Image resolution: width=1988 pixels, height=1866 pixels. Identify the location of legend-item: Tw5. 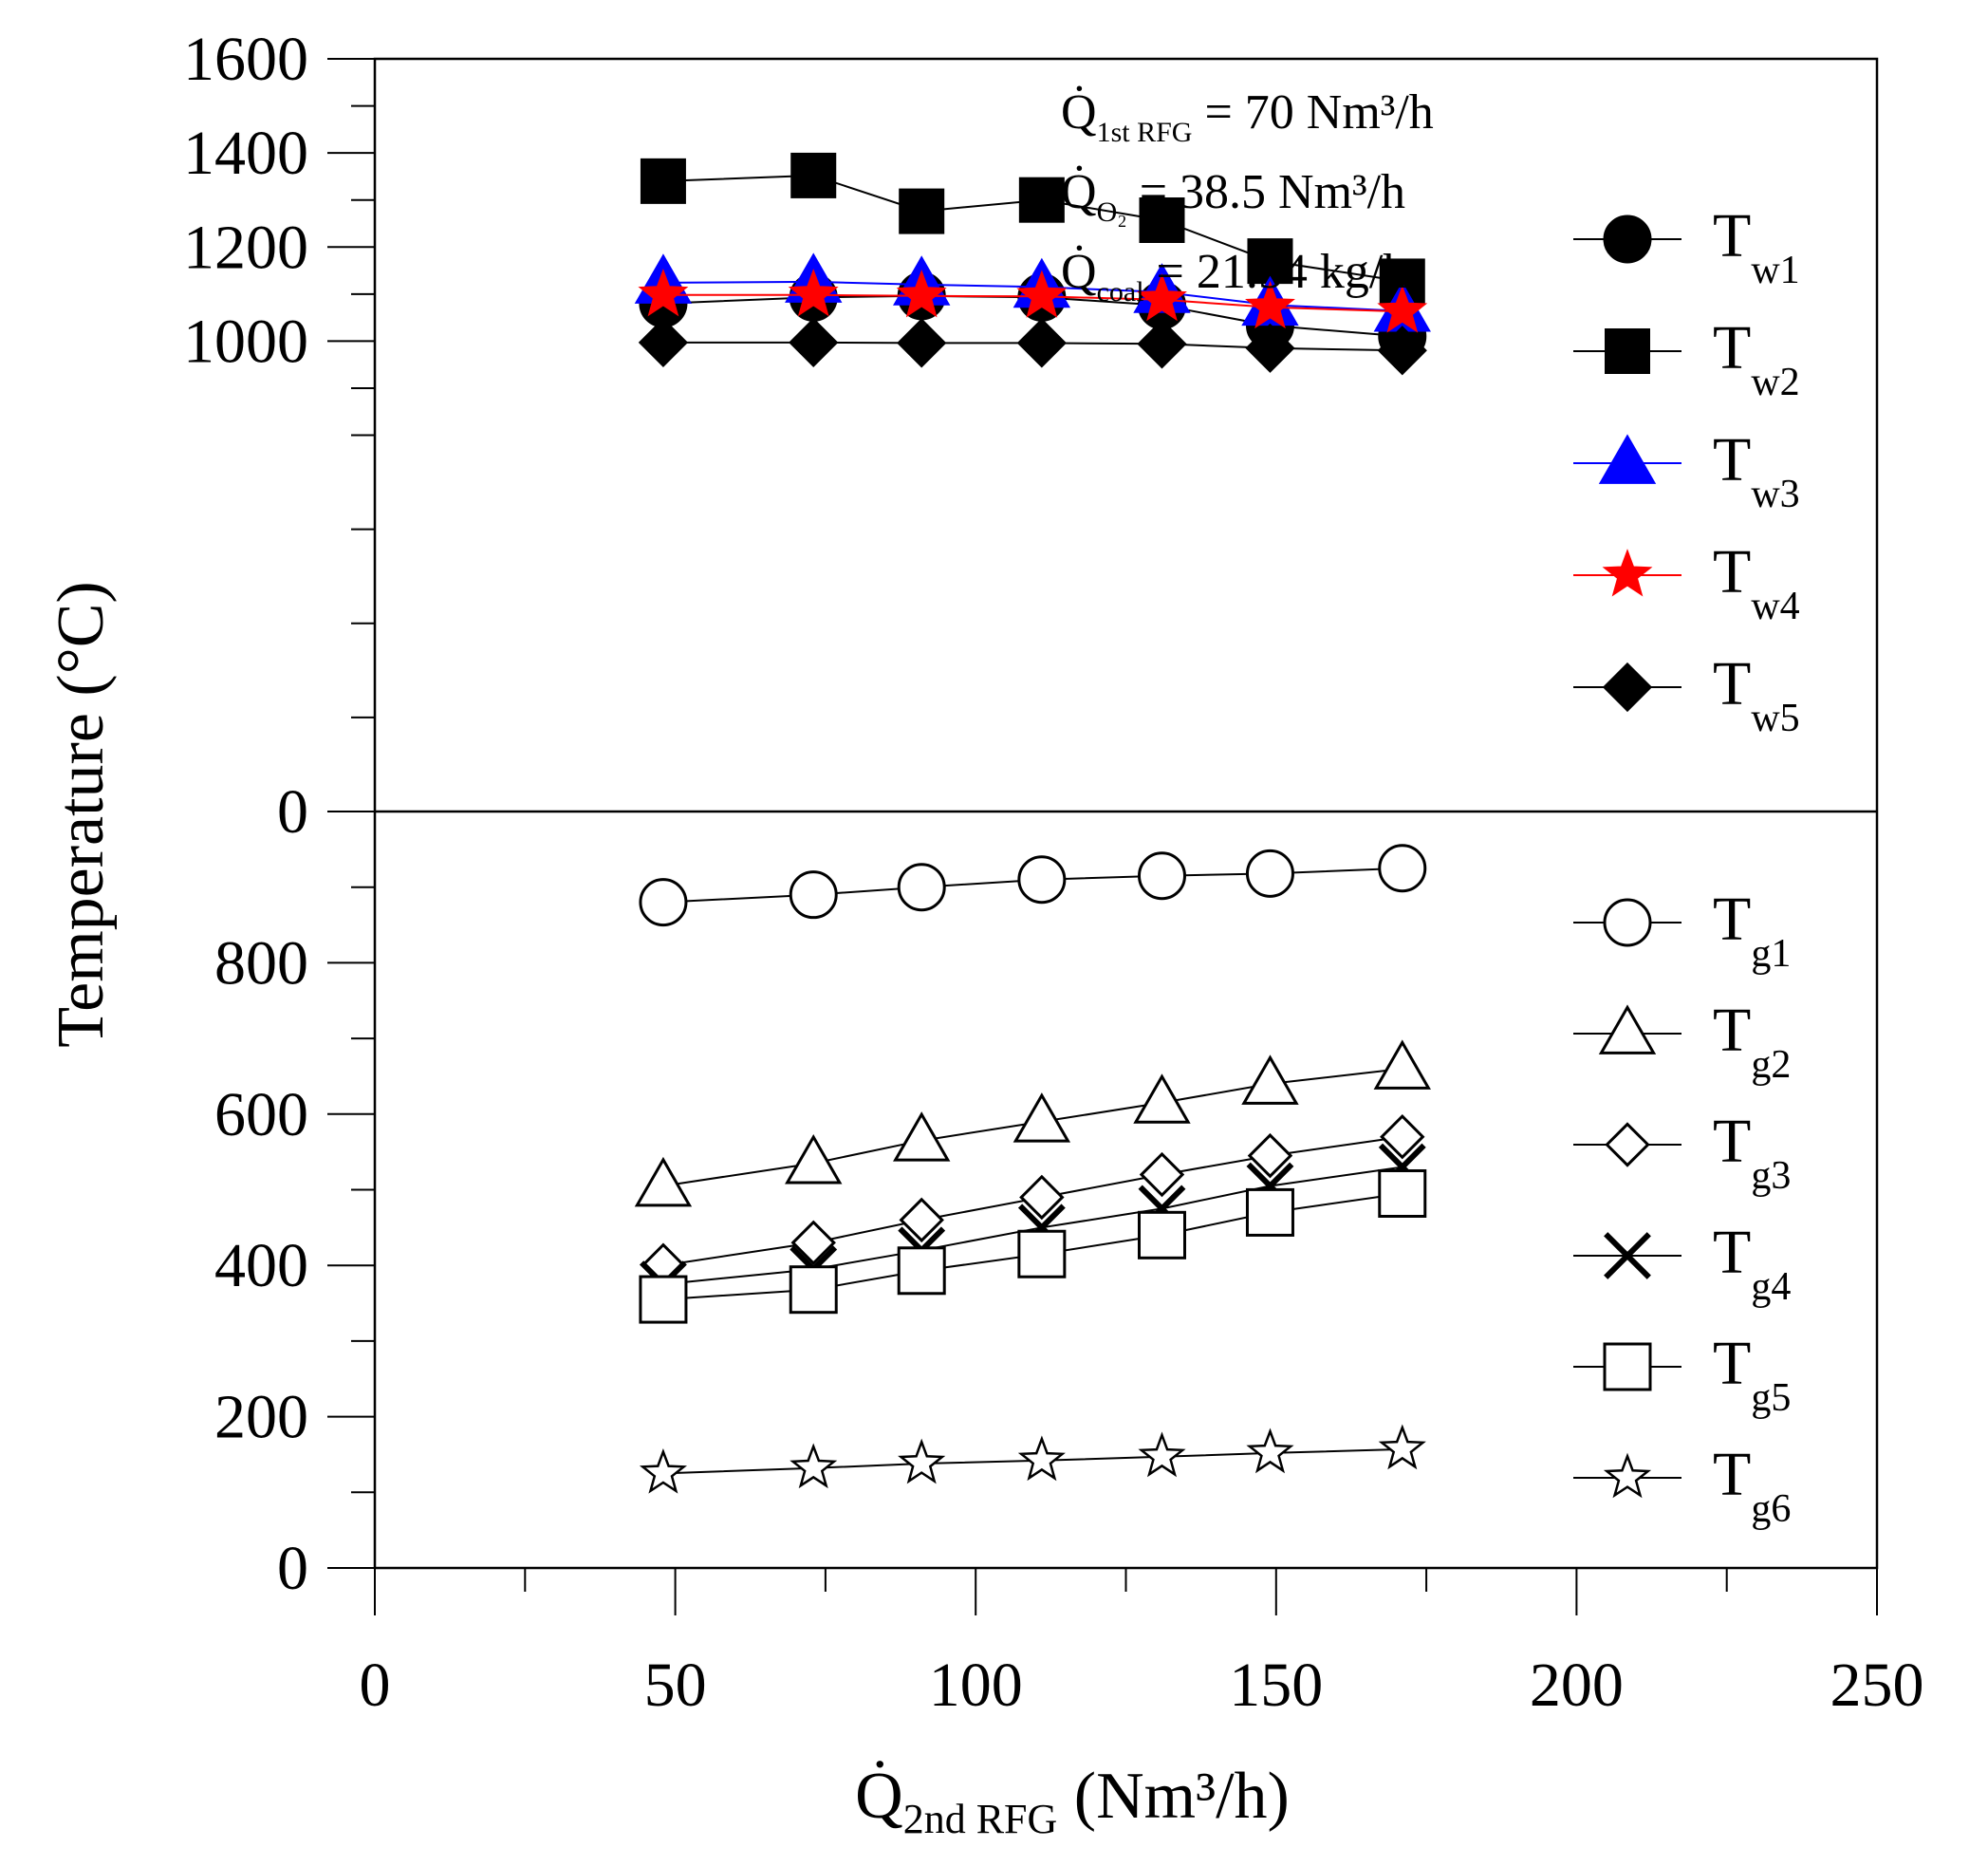
(1687, 695).